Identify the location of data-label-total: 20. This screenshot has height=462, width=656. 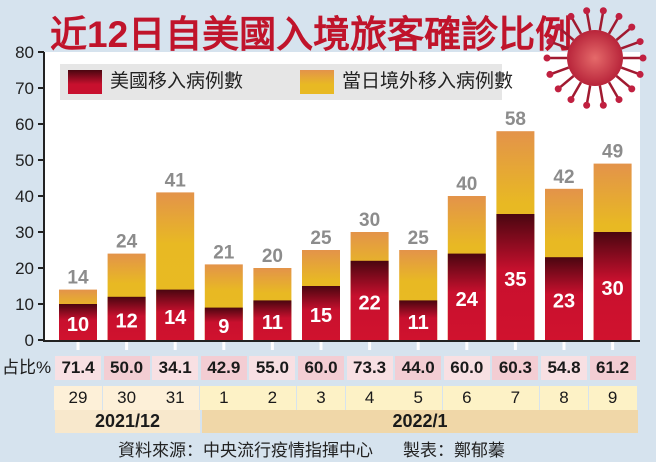
(272, 256).